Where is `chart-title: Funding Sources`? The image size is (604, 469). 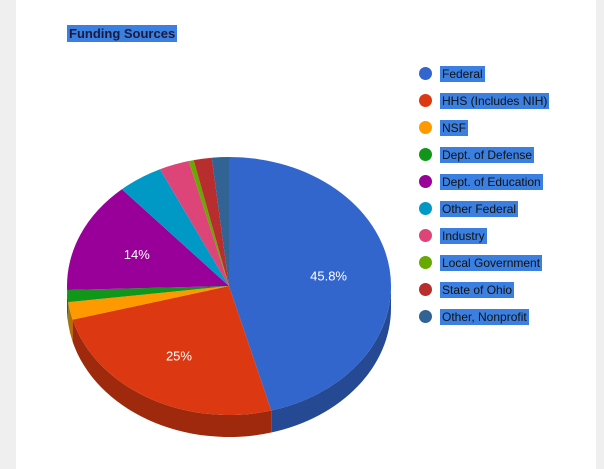 chart-title: Funding Sources is located at coordinates (122, 33).